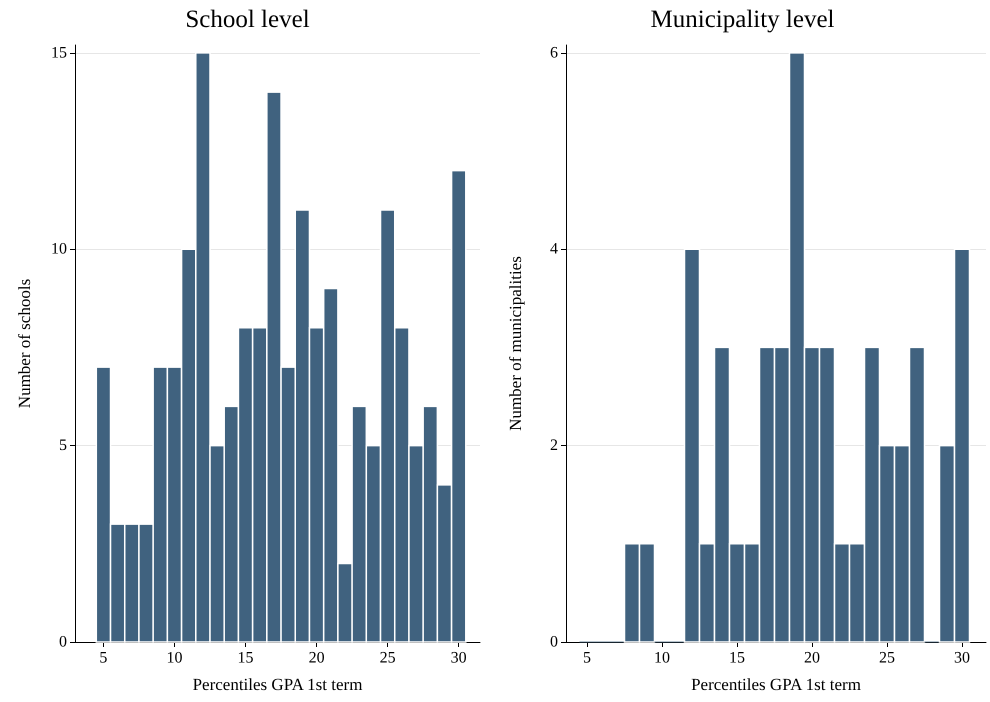 The image size is (990, 702). I want to click on y-tick-label: 4, so click(554, 249).